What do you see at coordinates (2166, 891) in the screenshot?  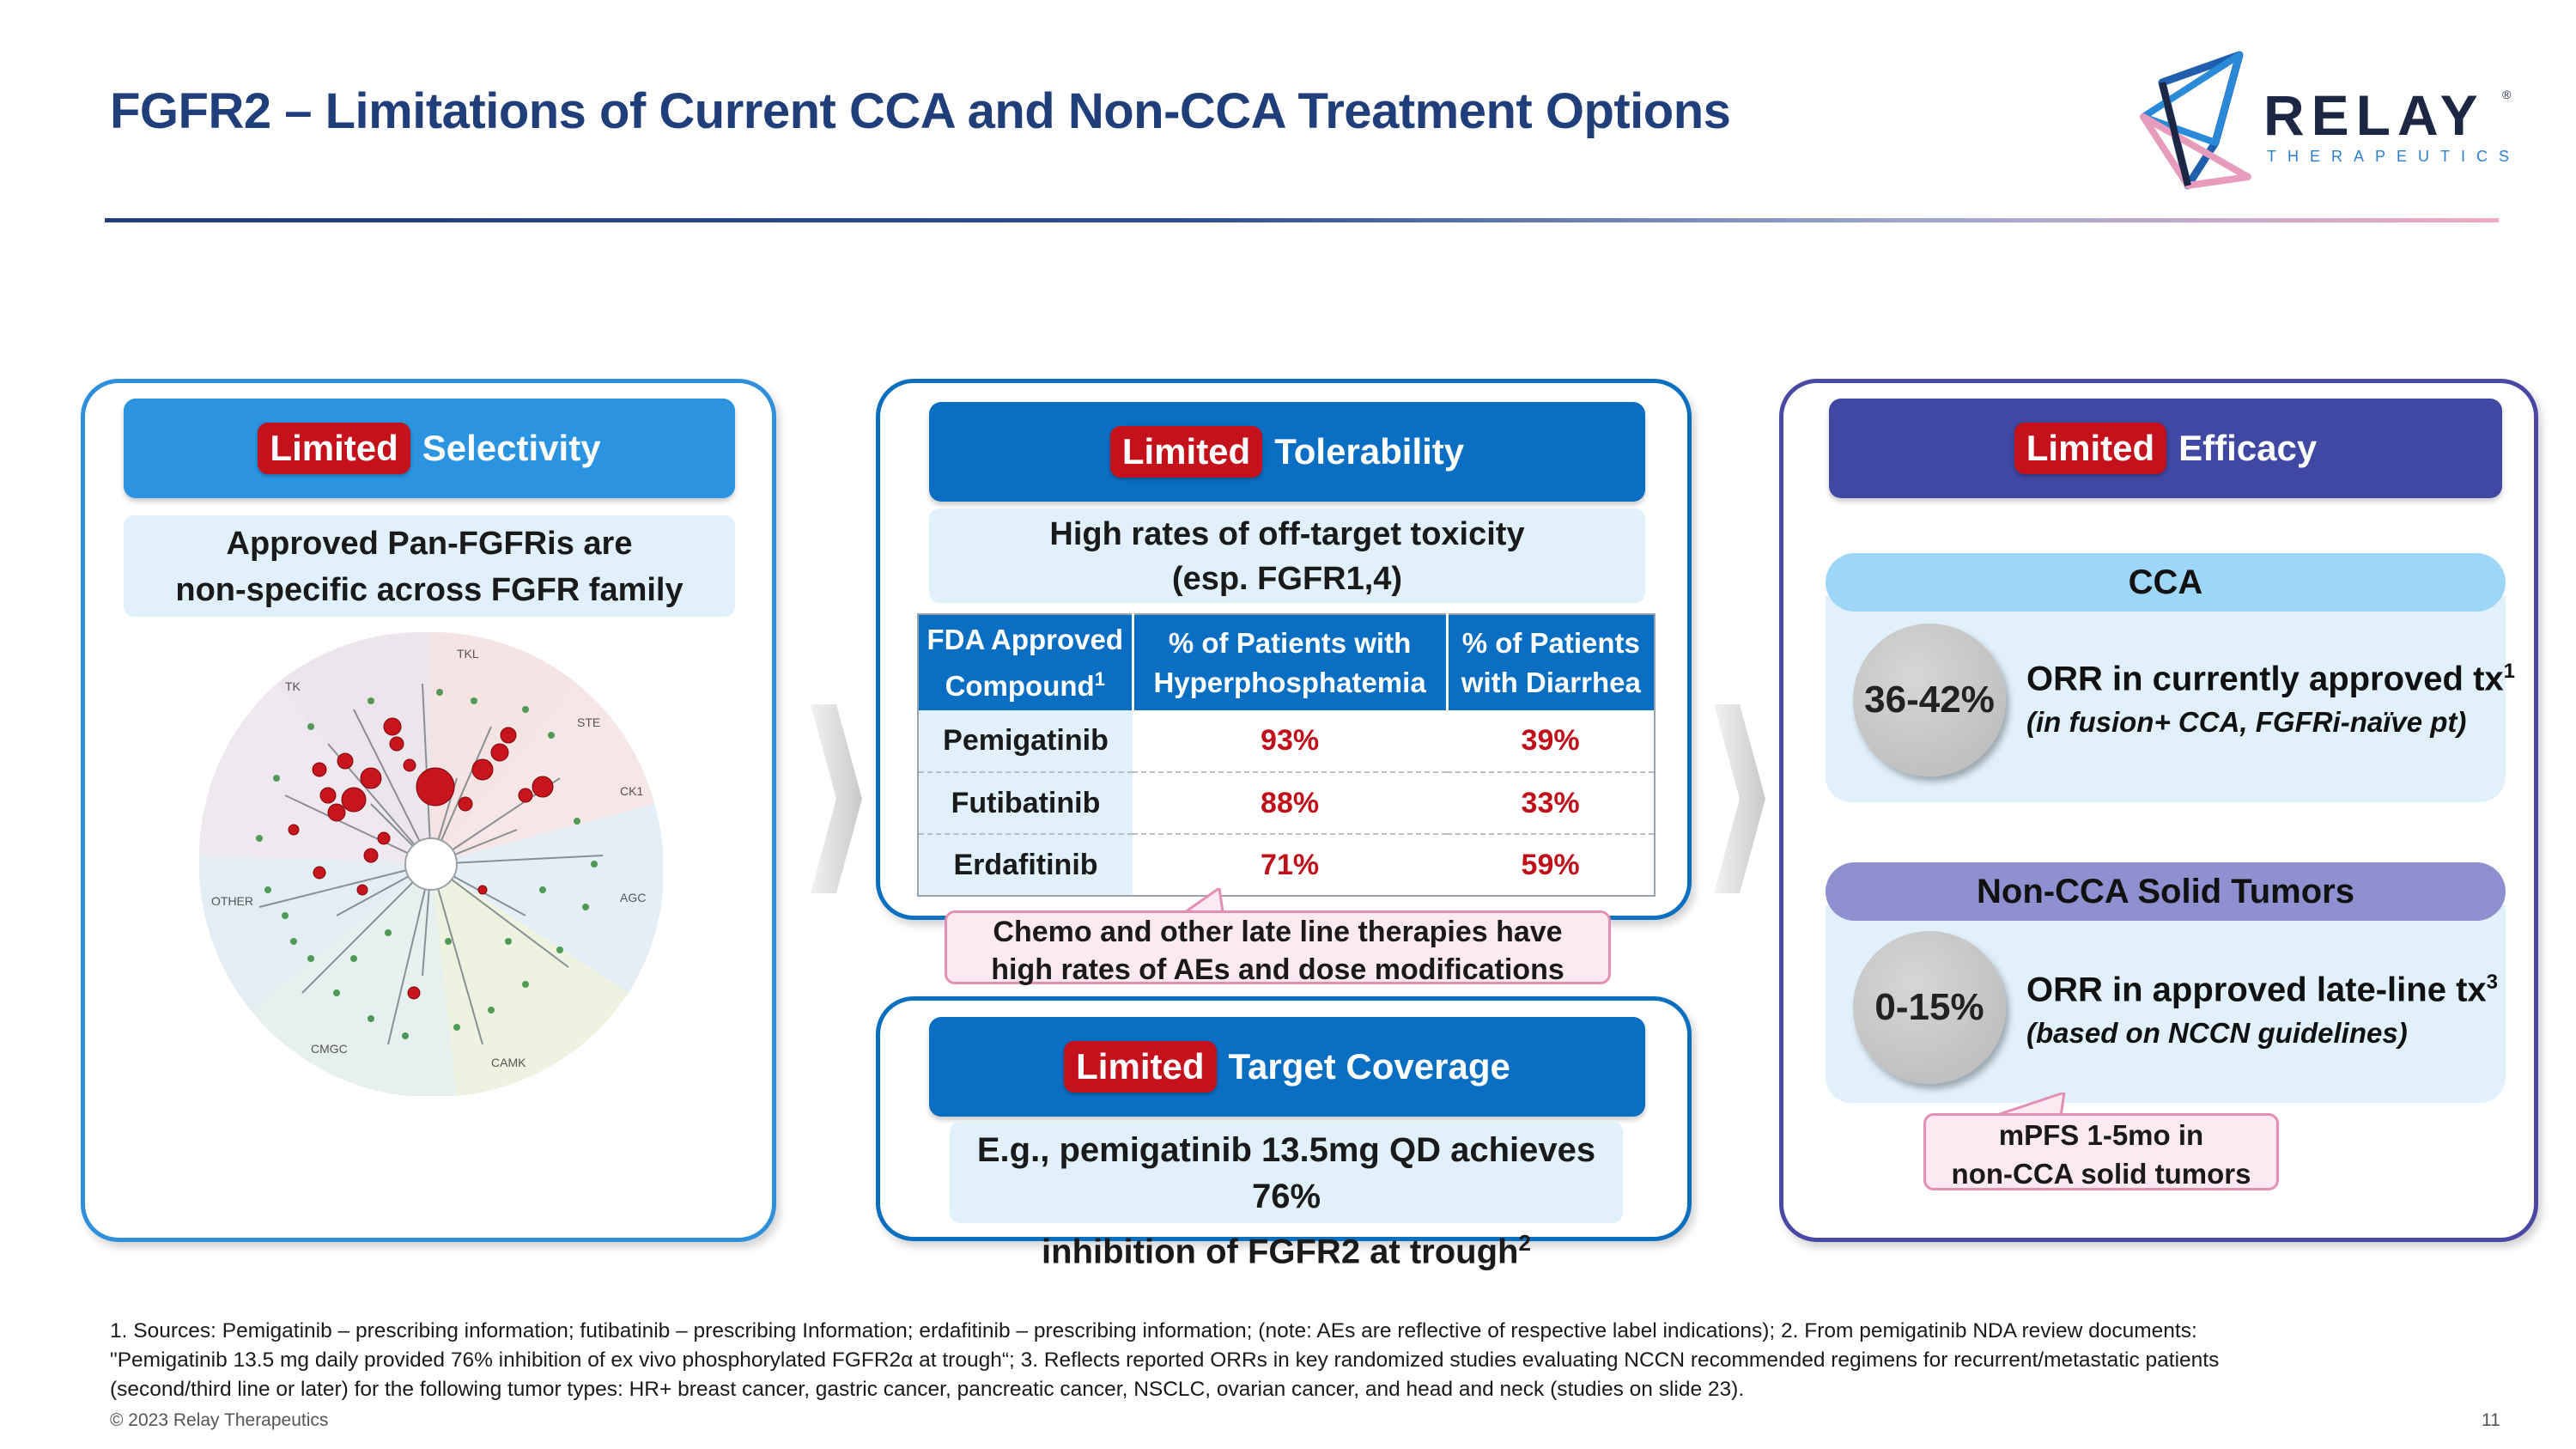 I see `non-cca-section-label: Non-CCA Solid Tumors` at bounding box center [2166, 891].